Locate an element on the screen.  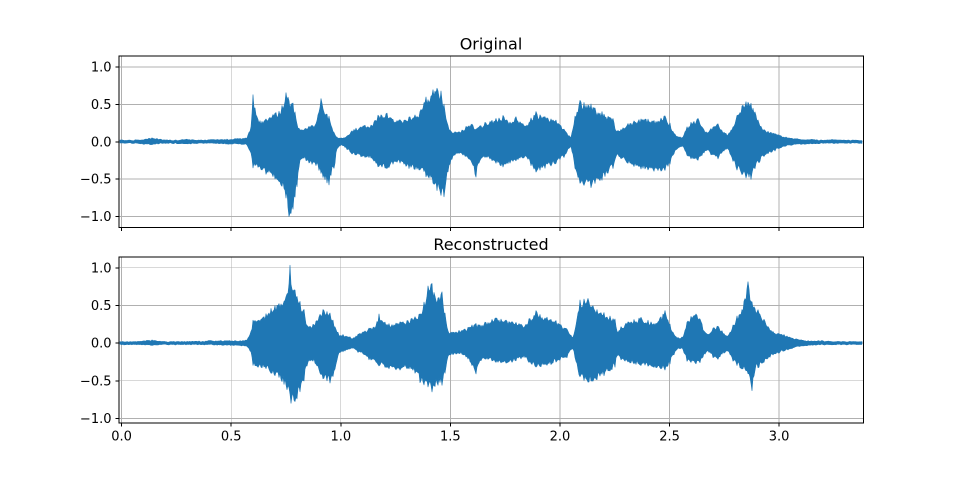
plot-title-reconstructed: Reconstructed is located at coordinates (490, 244).